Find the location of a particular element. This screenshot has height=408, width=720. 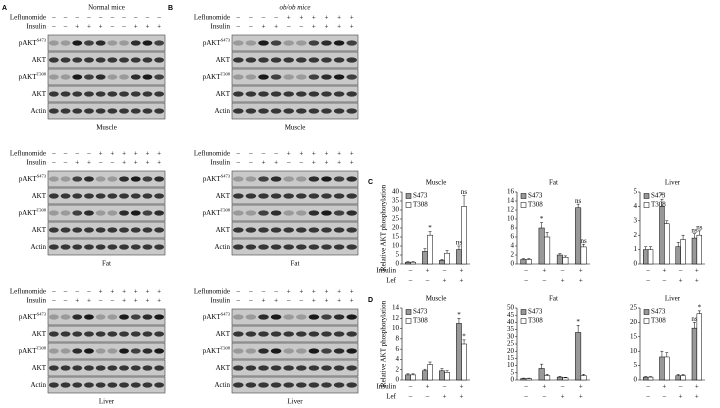

y-tick-label: 1 is located at coordinates (636, 249).